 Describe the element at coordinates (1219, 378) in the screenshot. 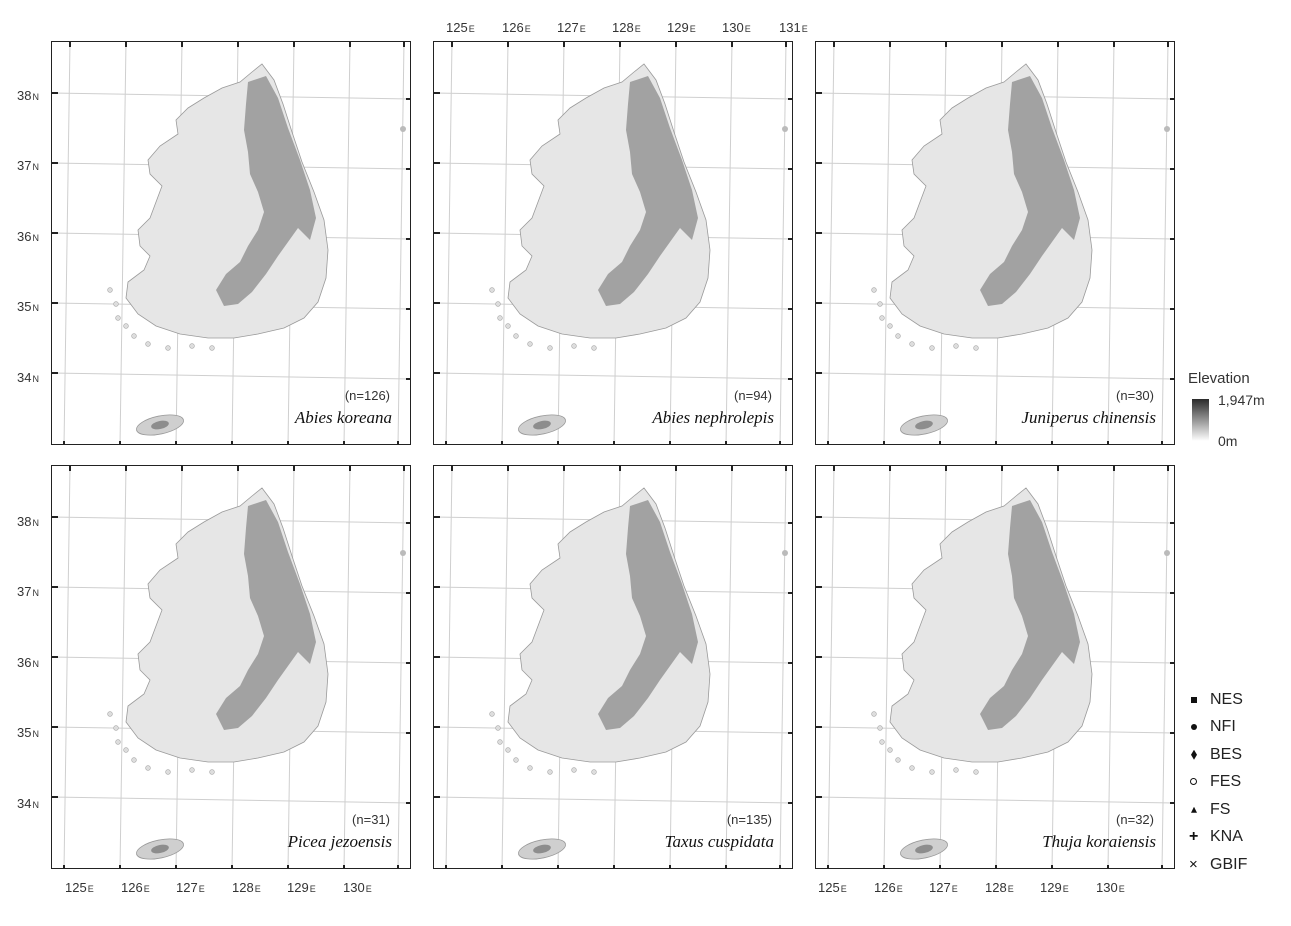

I see `elevation-legend-title: Elevation` at that location.